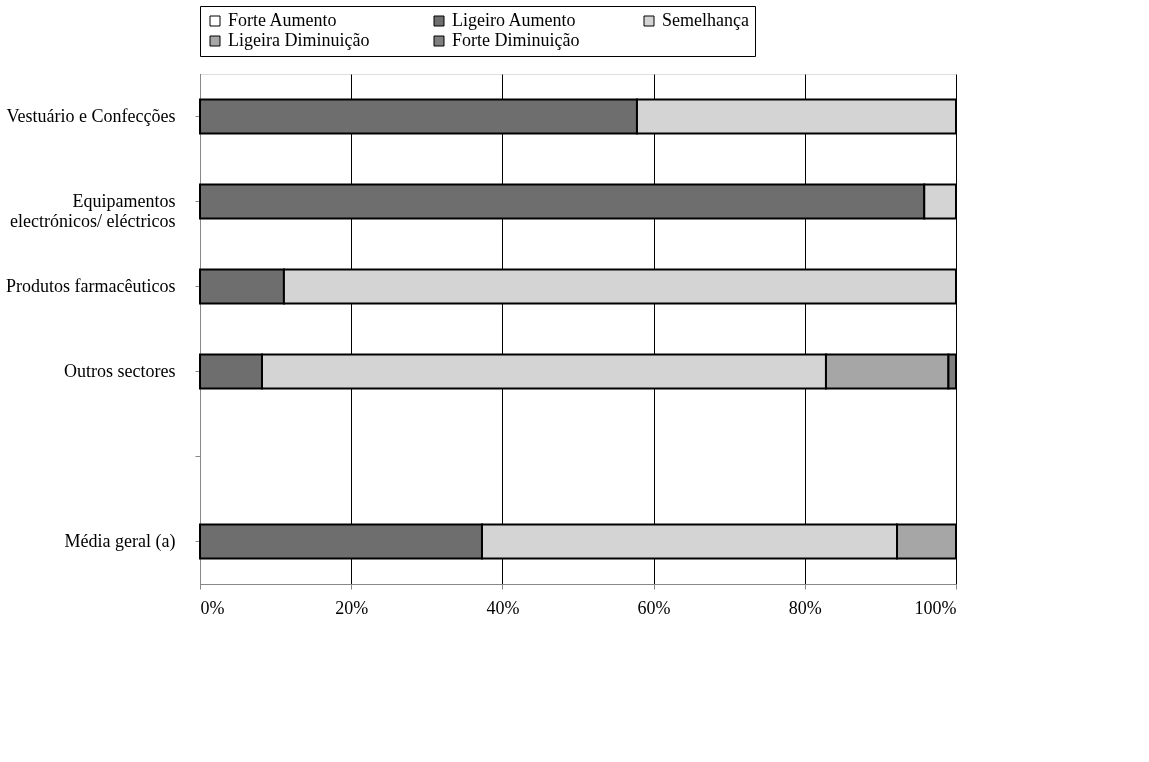  Describe the element at coordinates (503, 607) in the screenshot. I see `x-tick-label: 40%` at that location.